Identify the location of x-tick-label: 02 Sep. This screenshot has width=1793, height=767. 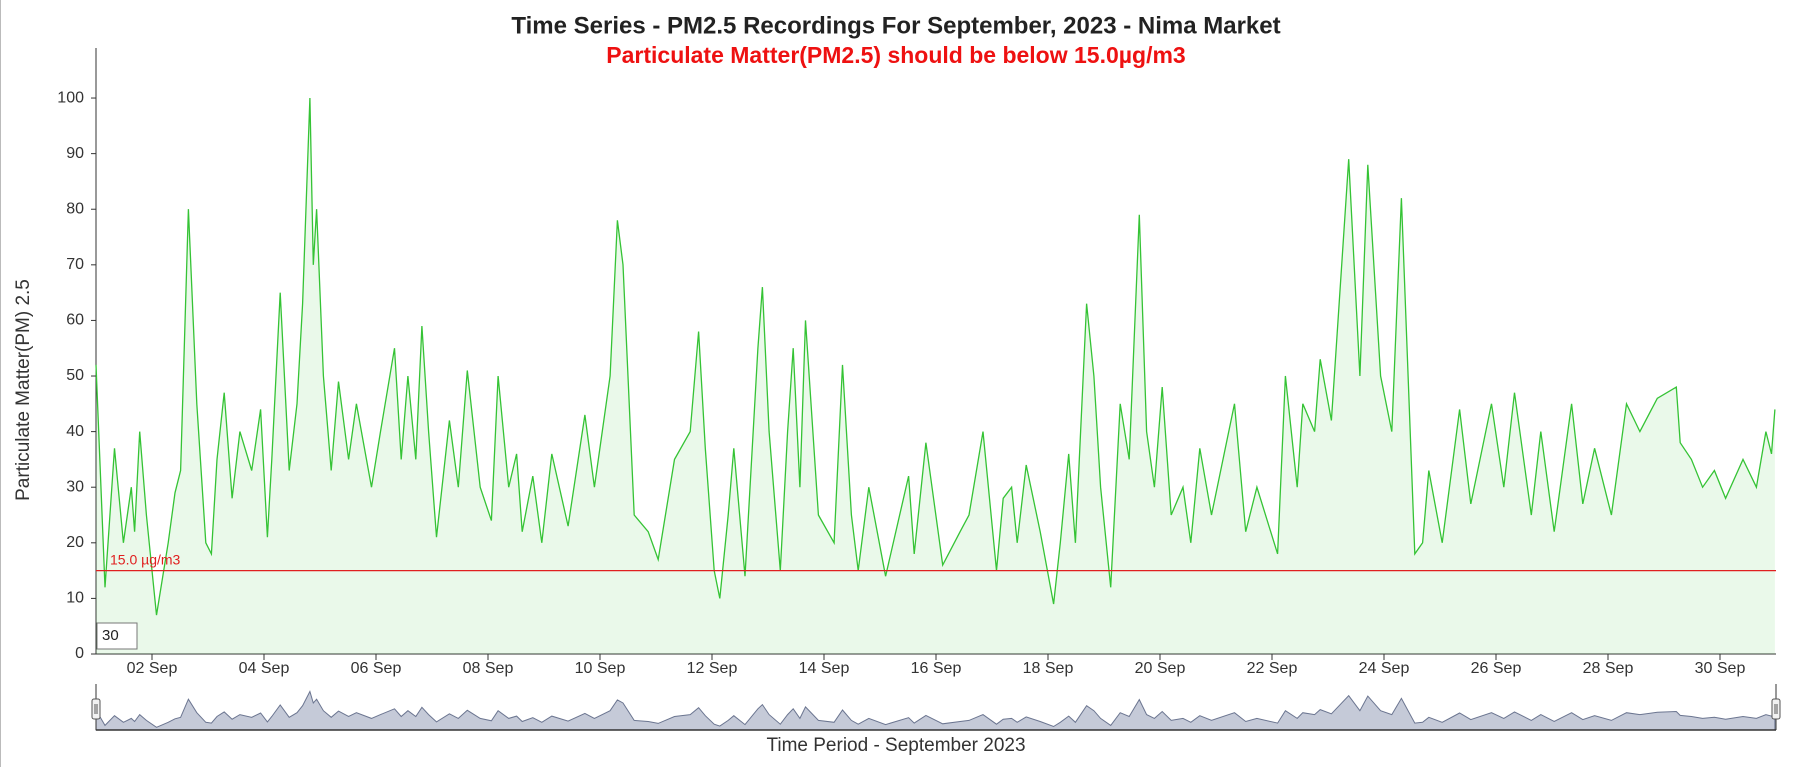
(152, 668).